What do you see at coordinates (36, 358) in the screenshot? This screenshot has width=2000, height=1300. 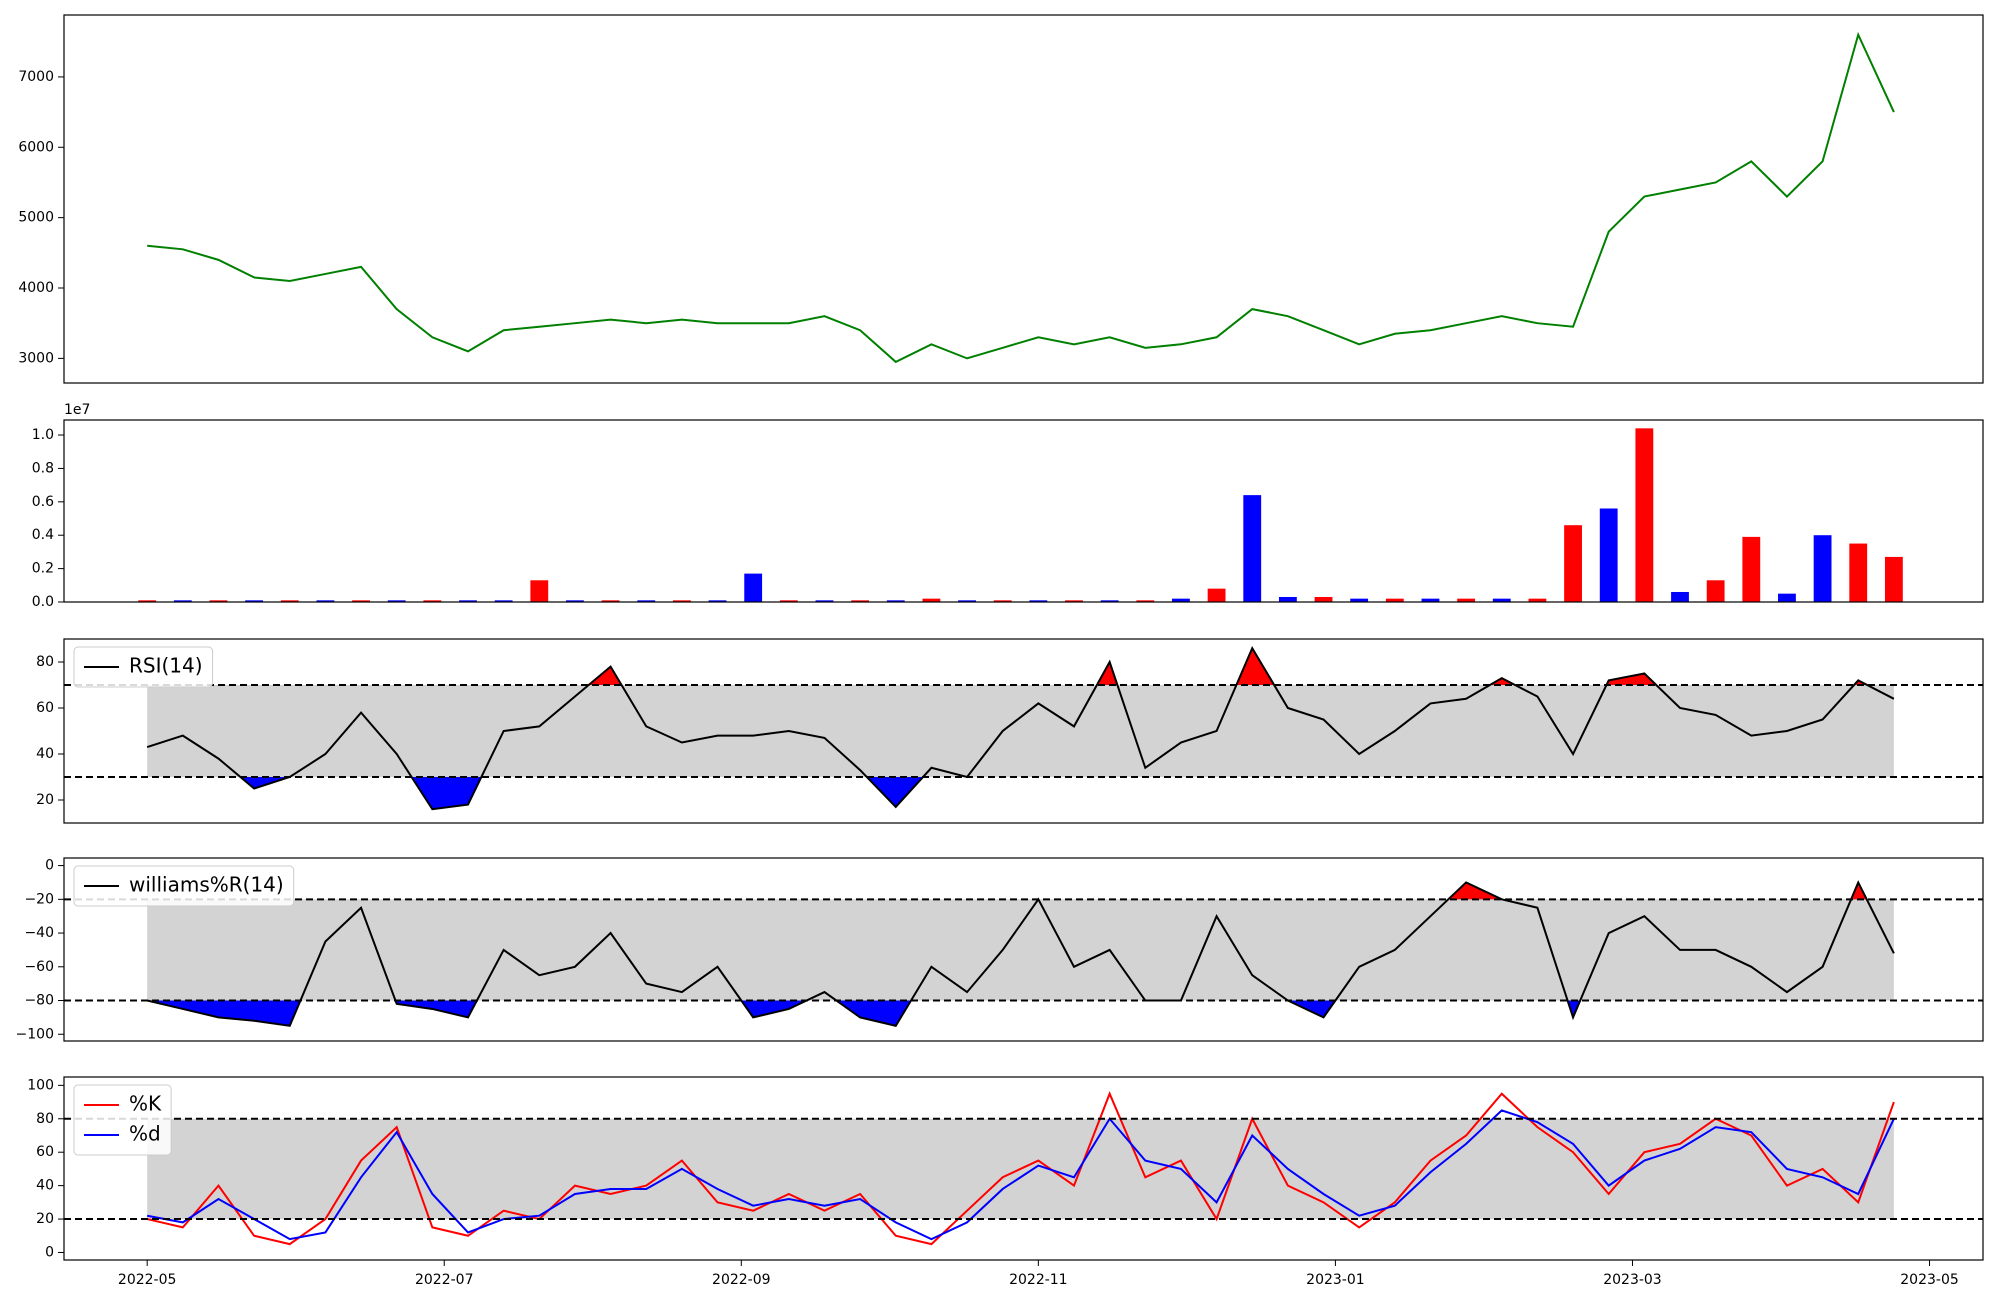 I see `y-tick-label: 3000` at bounding box center [36, 358].